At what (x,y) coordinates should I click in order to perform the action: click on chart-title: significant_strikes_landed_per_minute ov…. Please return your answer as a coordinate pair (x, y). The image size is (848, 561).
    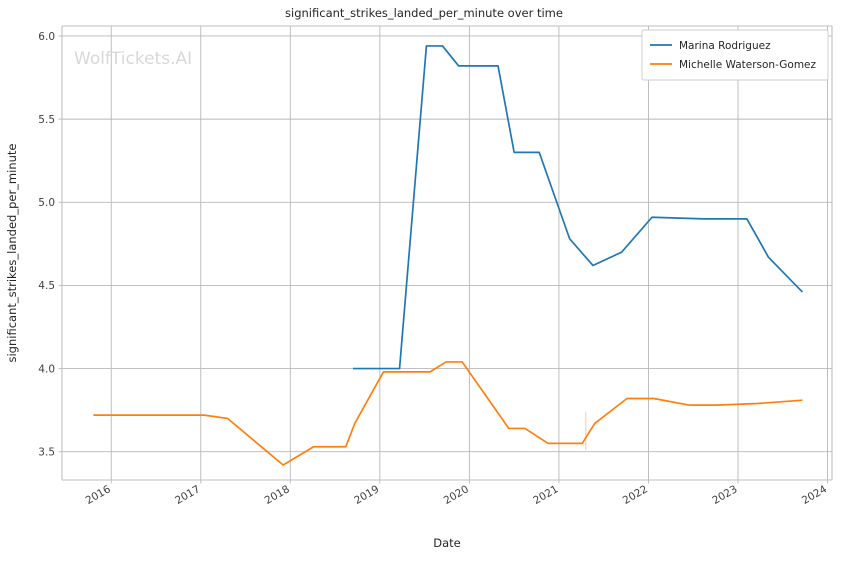
    Looking at the image, I should click on (424, 13).